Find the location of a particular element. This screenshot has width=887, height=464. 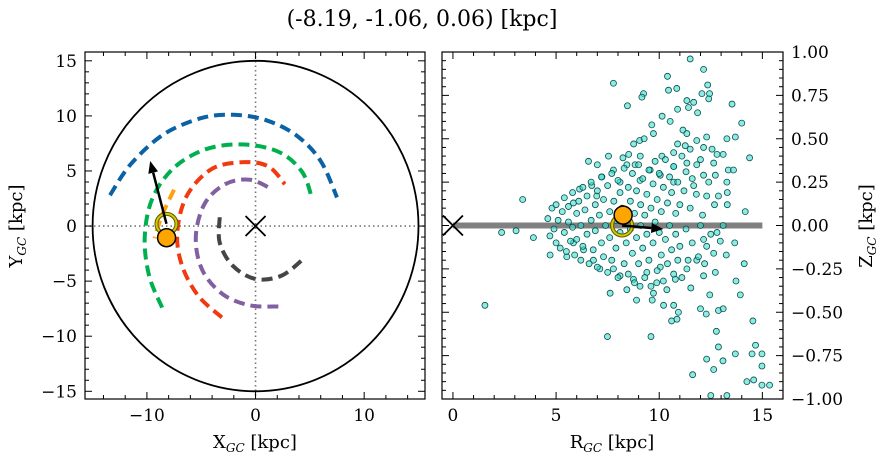

velocity-arrow-shaft is located at coordinates (159, 198).